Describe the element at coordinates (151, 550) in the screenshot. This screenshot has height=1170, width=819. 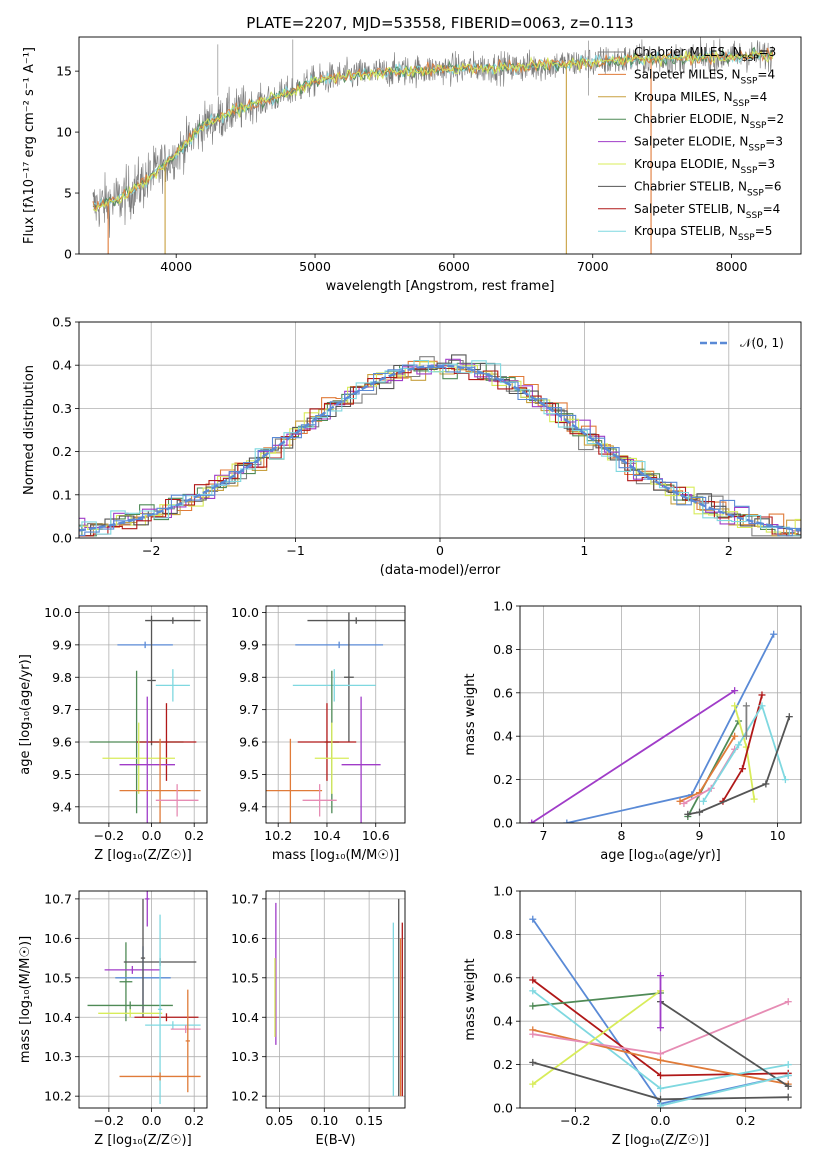
I see `x-tick-label: −2` at that location.